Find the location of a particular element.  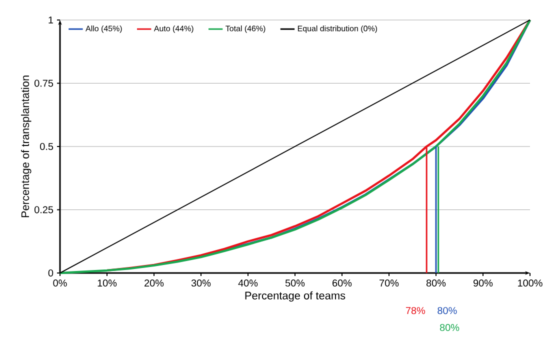

y-axis-title: Percentage of transplantation is located at coordinates (26, 147).